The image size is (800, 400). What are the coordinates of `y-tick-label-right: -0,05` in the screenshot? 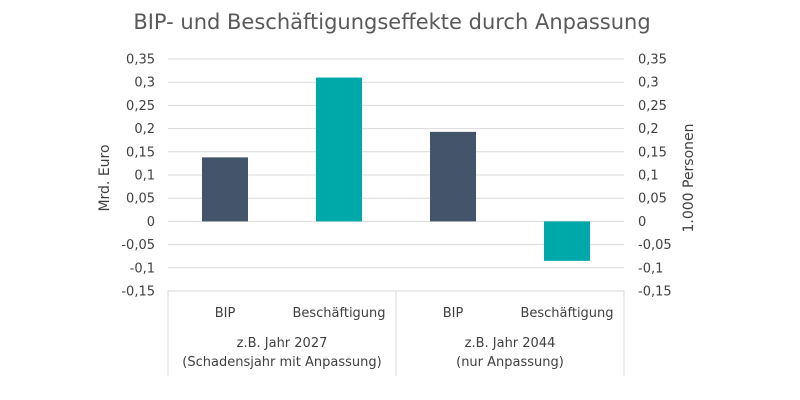 It's located at (655, 245).